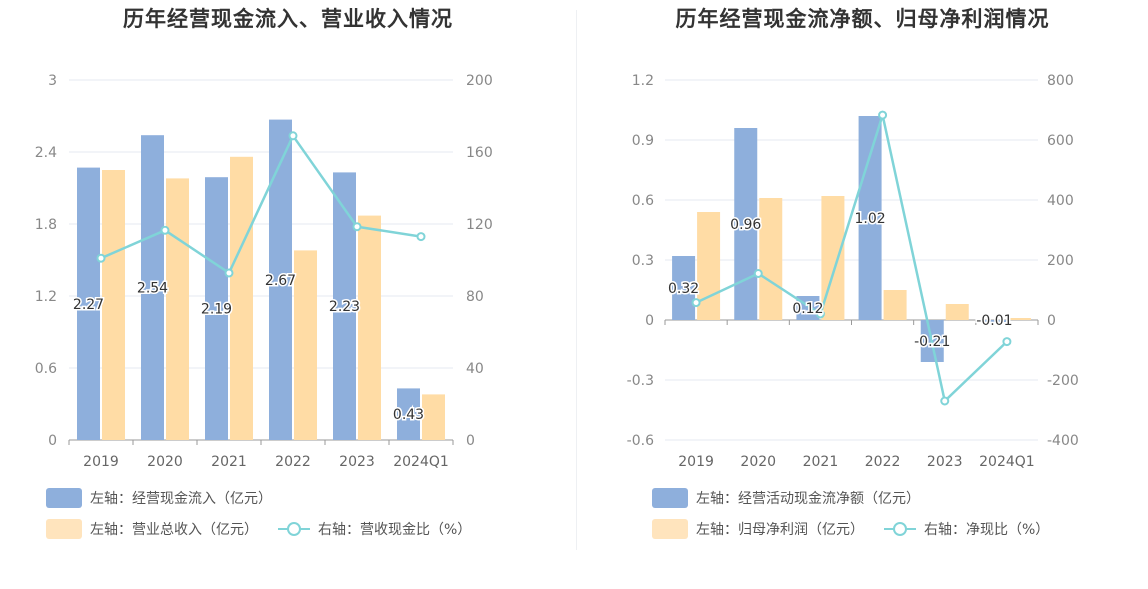 Image resolution: width=1148 pixels, height=589 pixels. What do you see at coordinates (1007, 462) in the screenshot?
I see `right-x-tick-label: 2024Q1` at bounding box center [1007, 462].